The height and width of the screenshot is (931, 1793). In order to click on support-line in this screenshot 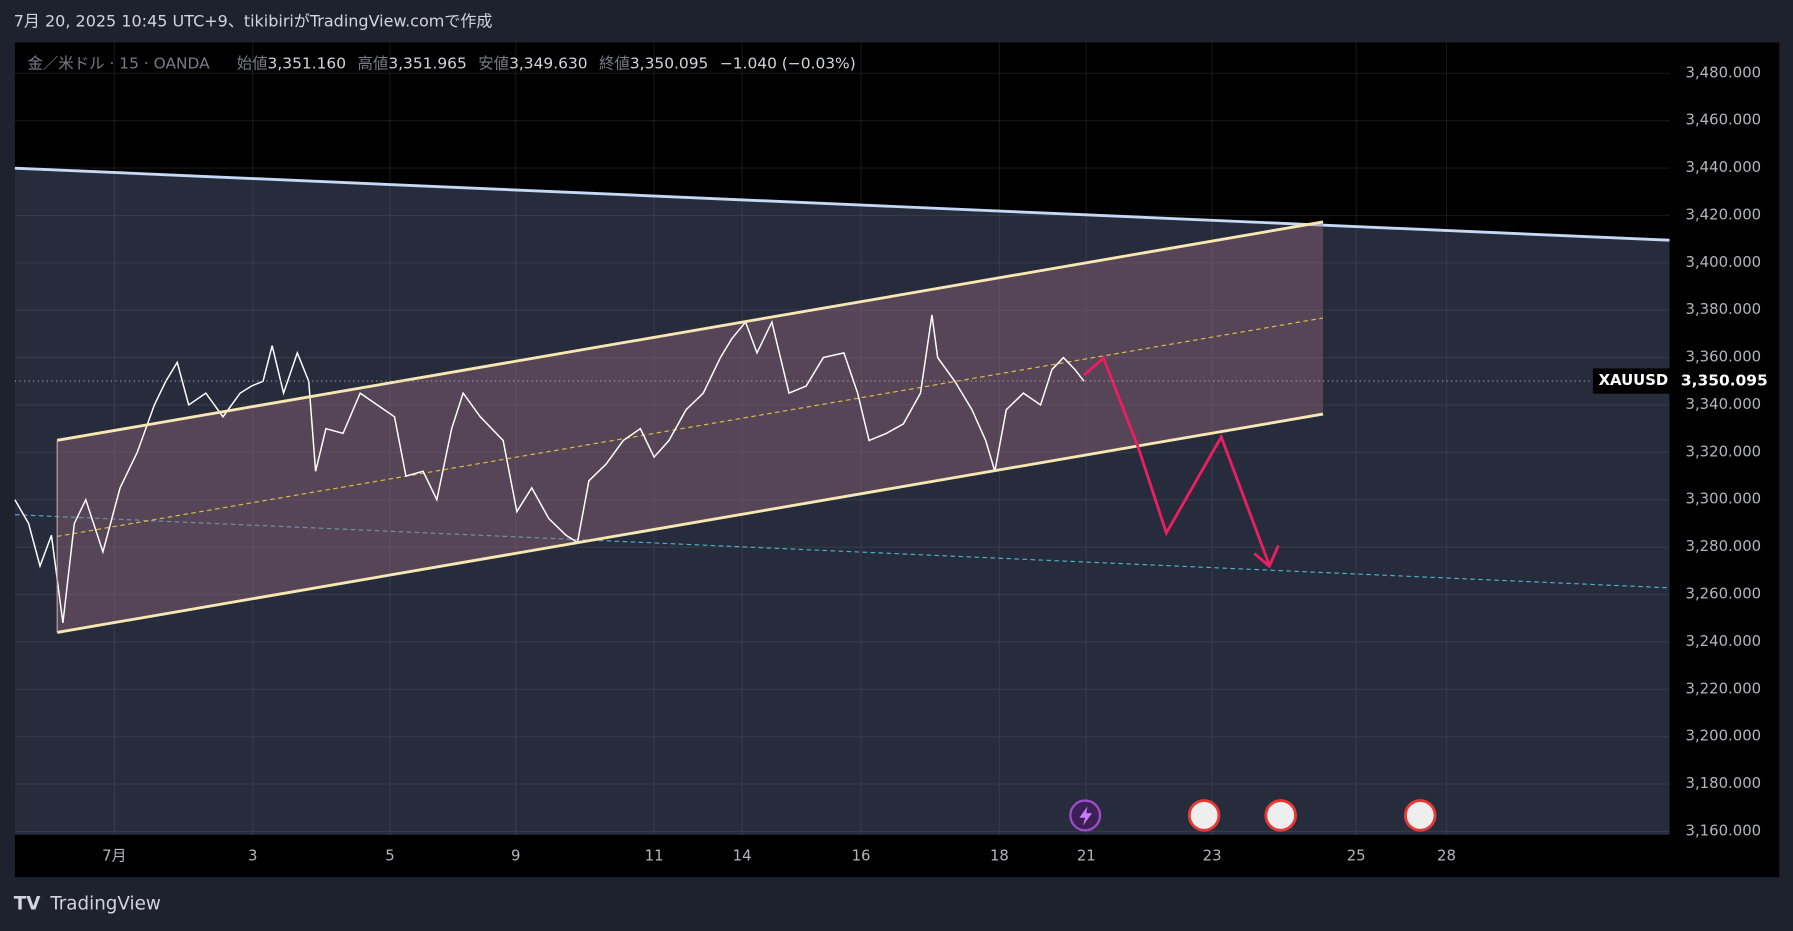, I will do `click(842, 551)`.